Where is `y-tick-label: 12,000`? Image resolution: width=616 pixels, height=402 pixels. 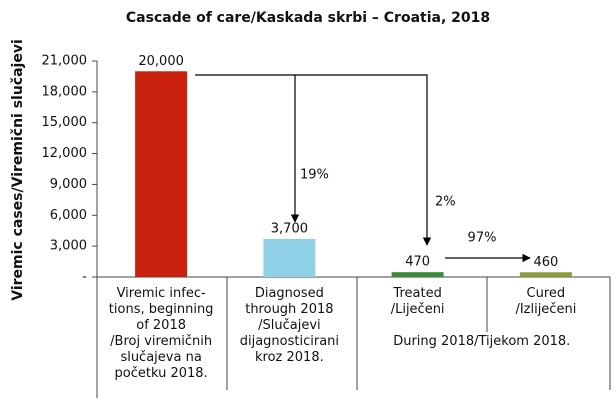
y-tick-label: 12,000 is located at coordinates (65, 153).